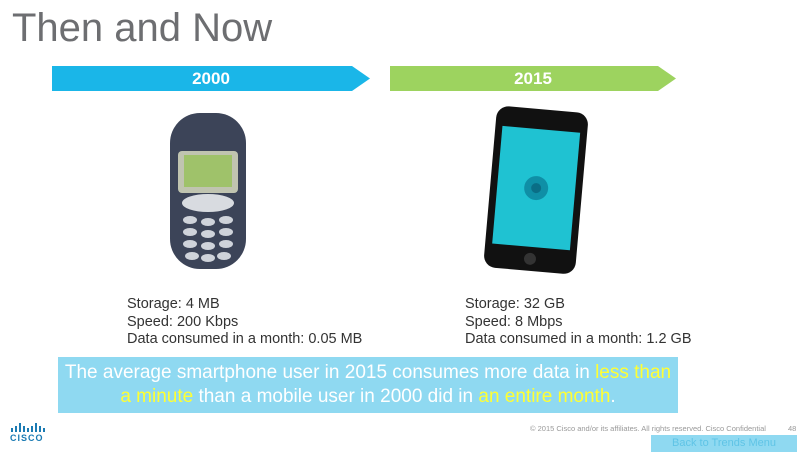  Describe the element at coordinates (792, 428) in the screenshot. I see `page-number: 48` at that location.